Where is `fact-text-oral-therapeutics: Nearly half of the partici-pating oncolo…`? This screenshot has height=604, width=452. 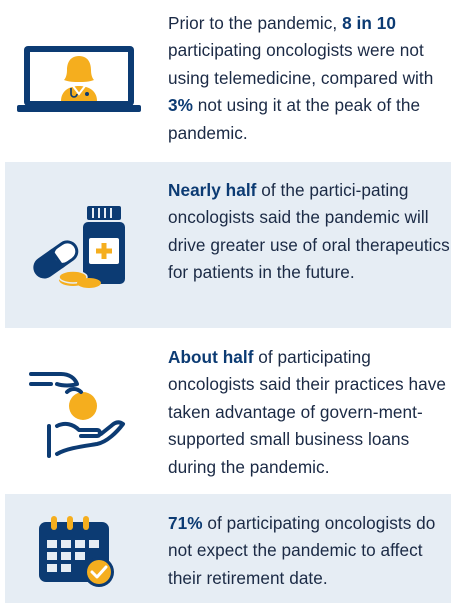 fact-text-oral-therapeutics: Nearly half of the partici-pating oncolo… is located at coordinates (309, 231).